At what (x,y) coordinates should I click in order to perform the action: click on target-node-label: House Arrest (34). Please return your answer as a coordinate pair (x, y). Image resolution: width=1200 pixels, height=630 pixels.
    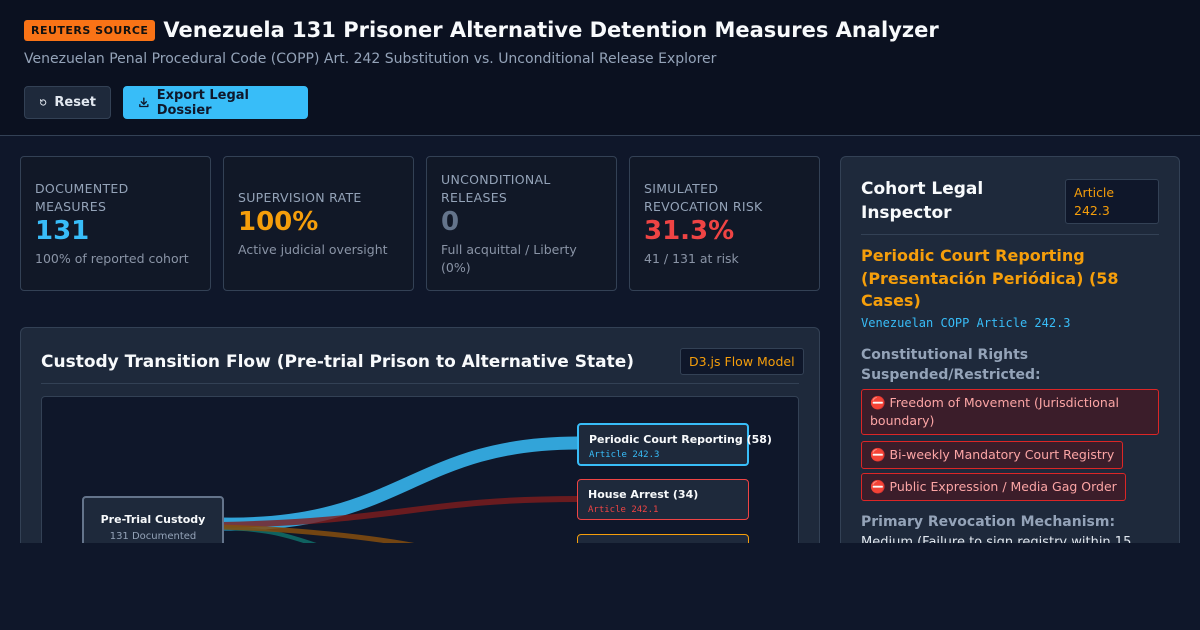
    Looking at the image, I should click on (643, 494).